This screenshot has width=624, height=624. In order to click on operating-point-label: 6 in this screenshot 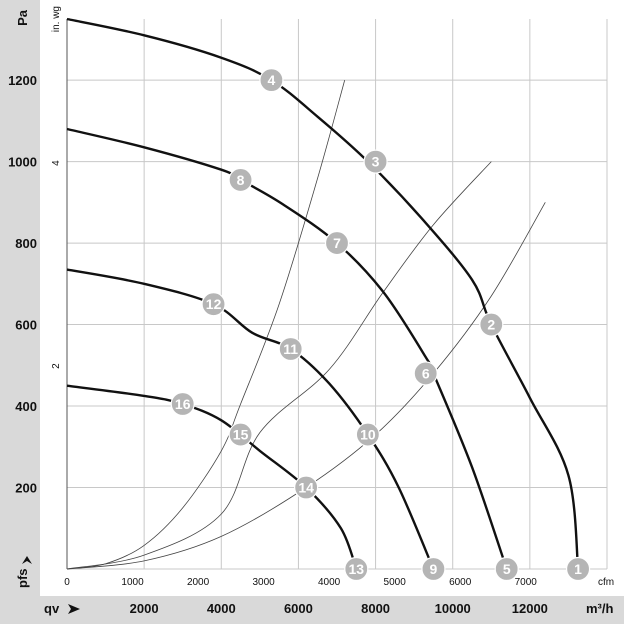, I will do `click(426, 373)`.